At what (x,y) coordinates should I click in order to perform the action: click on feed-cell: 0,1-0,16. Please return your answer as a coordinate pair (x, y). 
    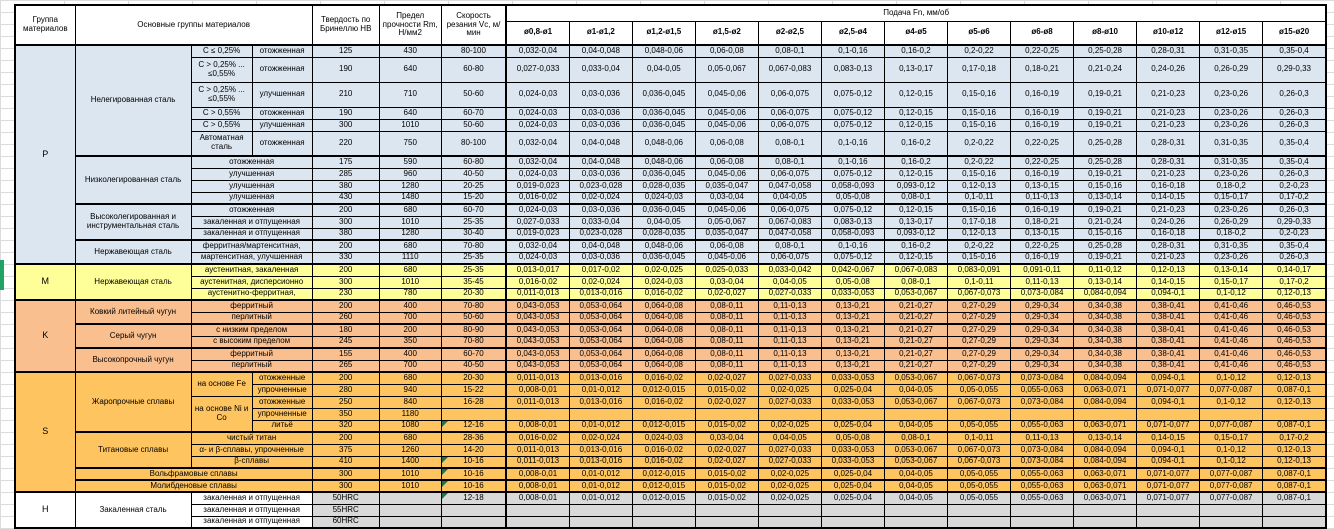
    Looking at the image, I should click on (852, 162).